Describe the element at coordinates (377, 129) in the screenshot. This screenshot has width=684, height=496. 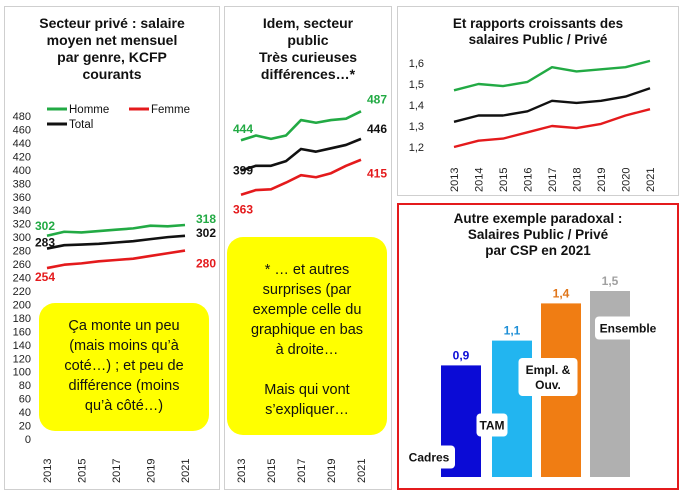
I see `end-value-label: 446` at that location.